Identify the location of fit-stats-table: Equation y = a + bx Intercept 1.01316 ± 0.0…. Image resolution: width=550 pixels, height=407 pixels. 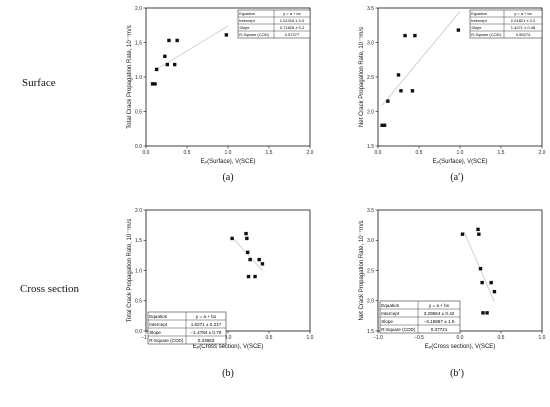
(274, 24).